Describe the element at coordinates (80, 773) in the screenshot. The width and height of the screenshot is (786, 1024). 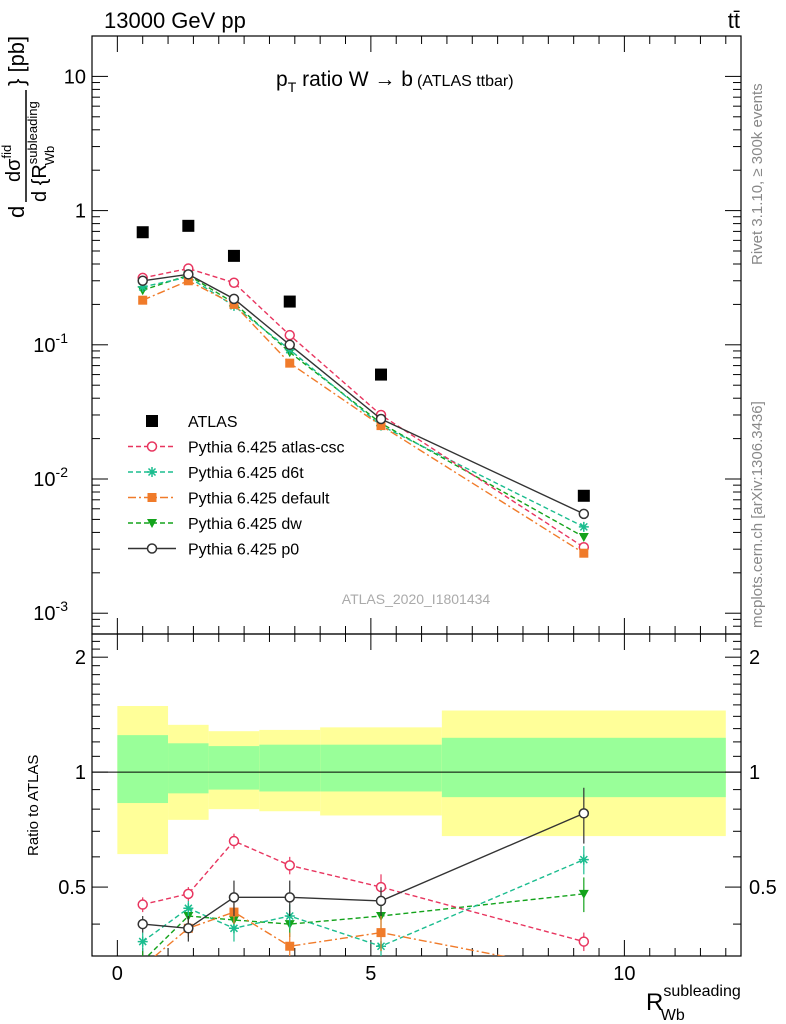
I see `ratio-ytick-label: 1` at that location.